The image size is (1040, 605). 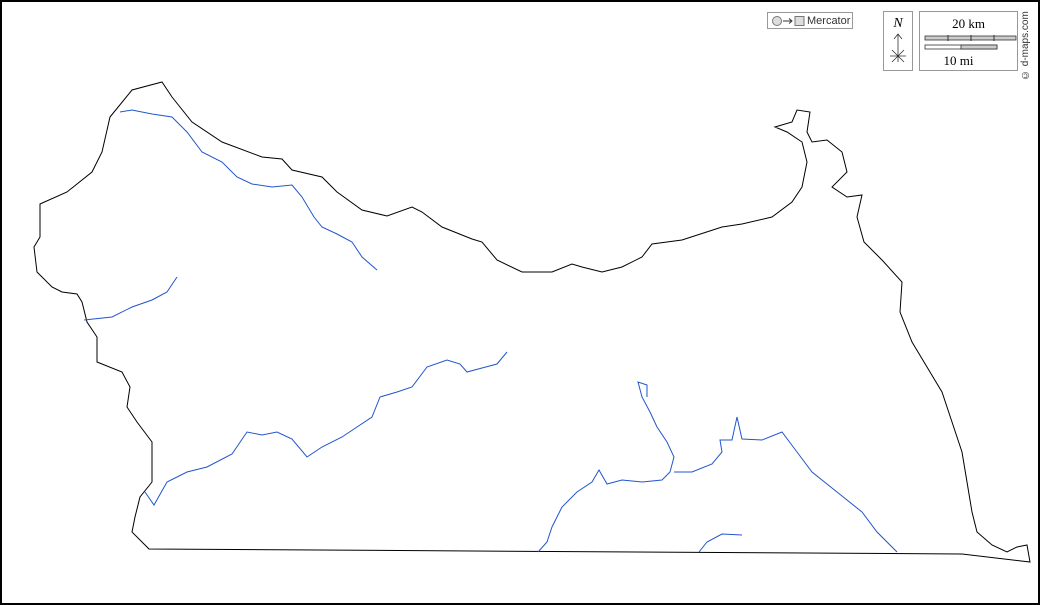 I want to click on scale-bar: 20 km 10 mi, so click(x=968, y=41).